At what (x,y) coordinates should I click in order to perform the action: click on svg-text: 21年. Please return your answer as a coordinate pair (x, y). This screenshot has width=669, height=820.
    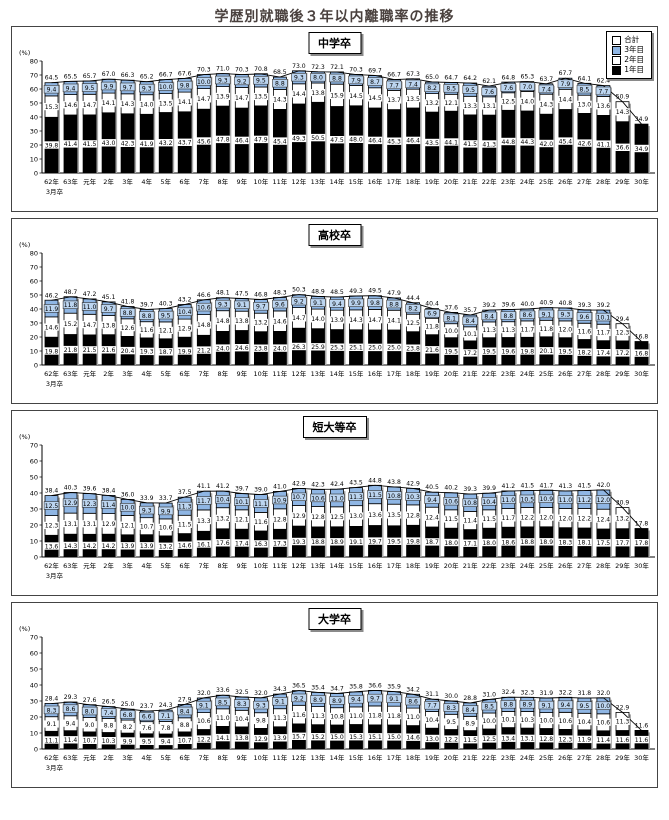
    Looking at the image, I should click on (470, 757).